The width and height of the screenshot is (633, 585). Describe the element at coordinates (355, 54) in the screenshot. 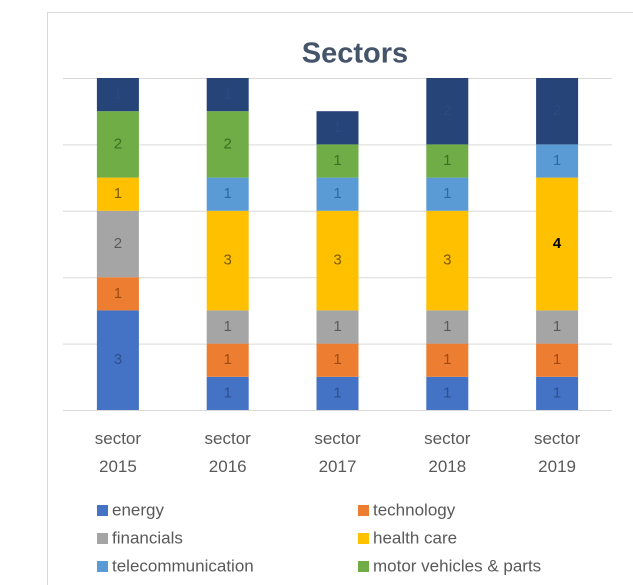

I see `chart-title: Sectors` at that location.